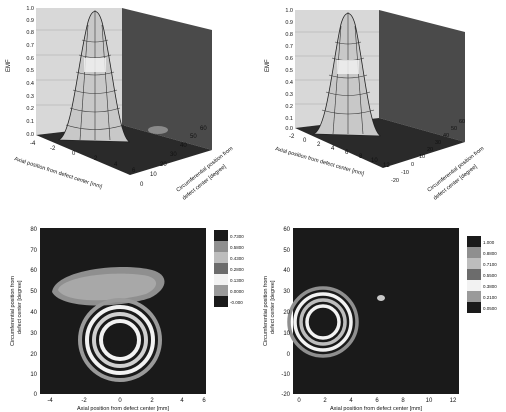 The height and width of the screenshot is (412, 506). What do you see at coordinates (333, 149) in the screenshot?
I see `axial-tick: 4` at bounding box center [333, 149].